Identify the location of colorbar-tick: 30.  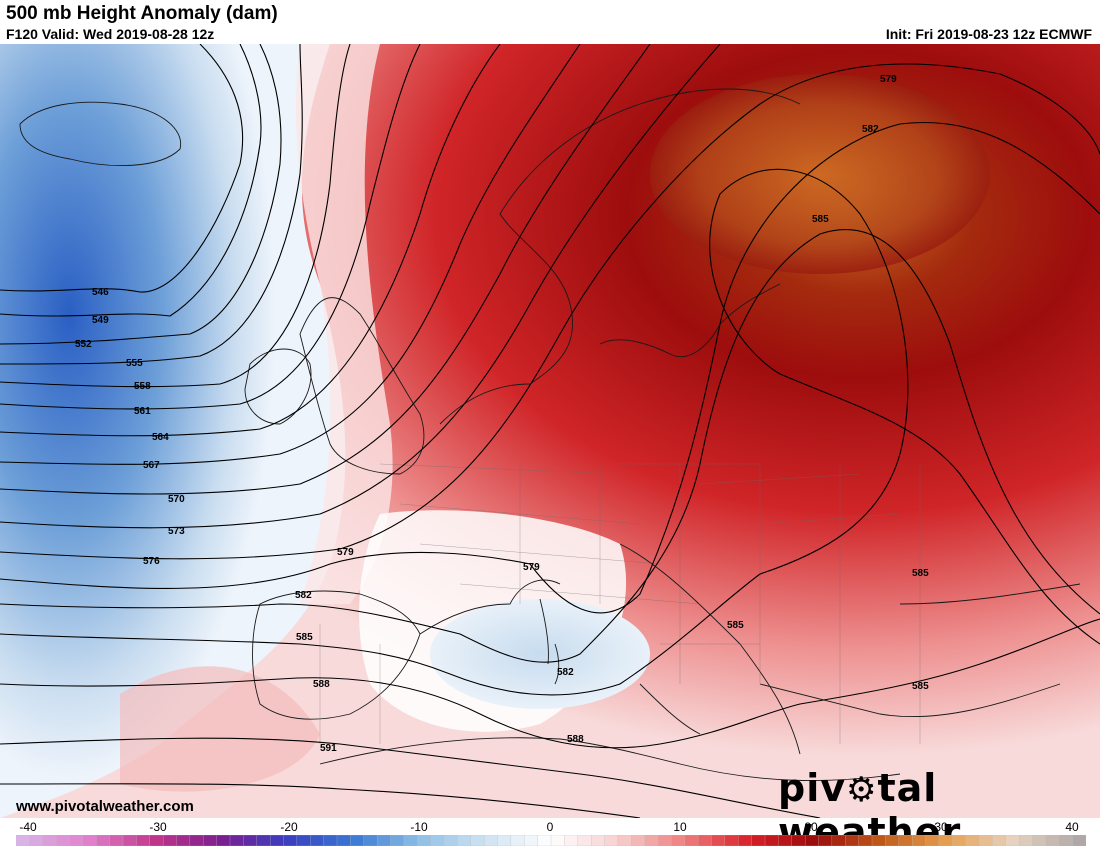
(941, 827).